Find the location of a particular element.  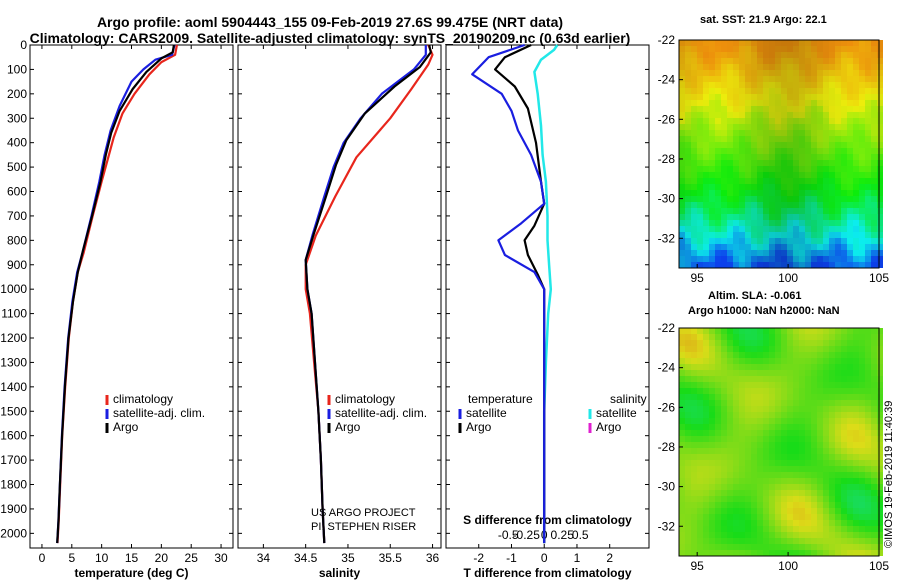

depth-tick-label: 700 is located at coordinates (17, 216).